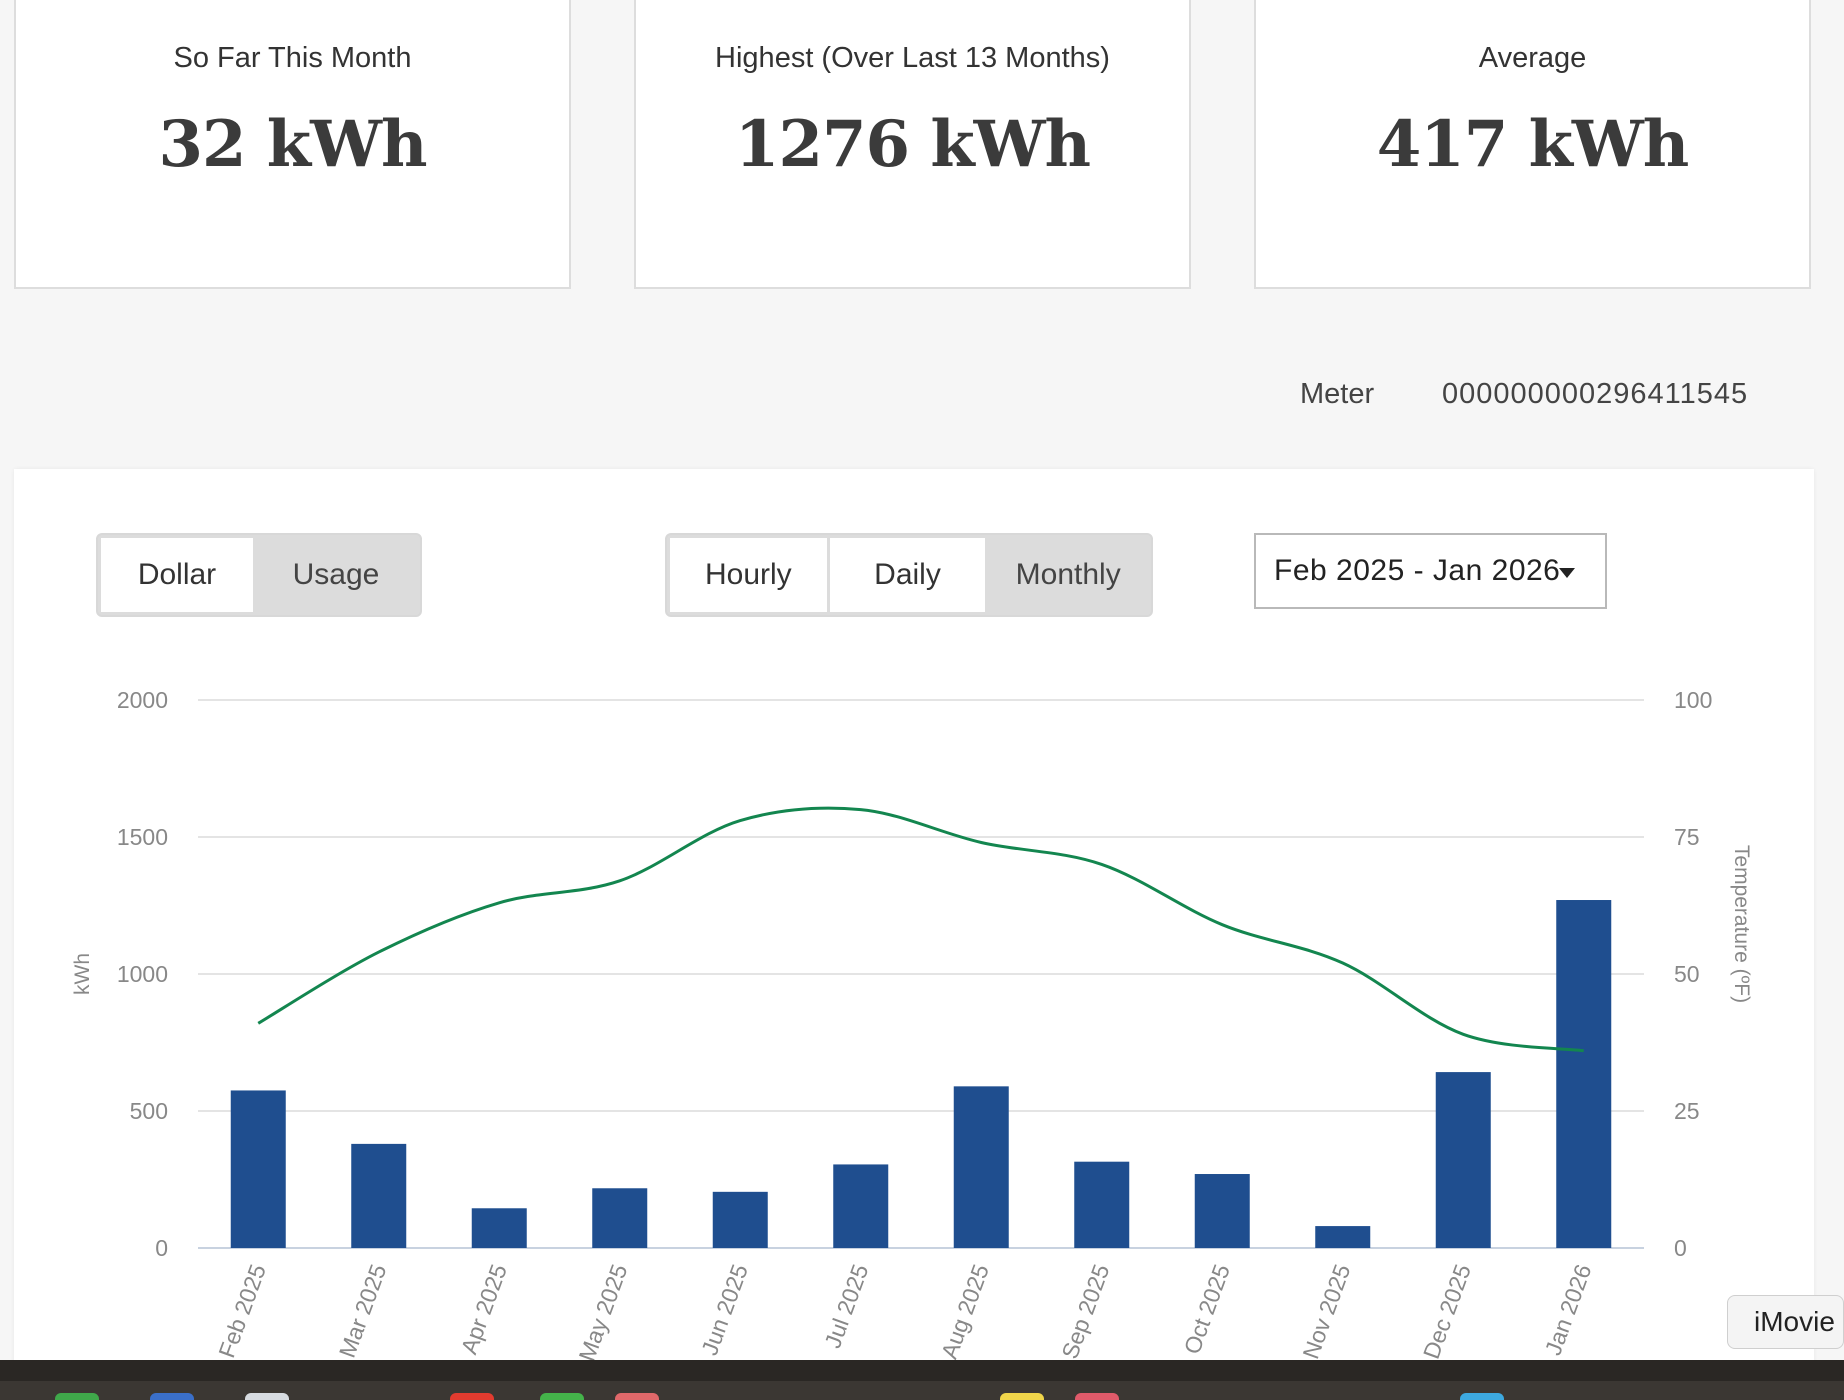 Image resolution: width=1844 pixels, height=1400 pixels. I want to click on bar-sep-2025, so click(1102, 1204).